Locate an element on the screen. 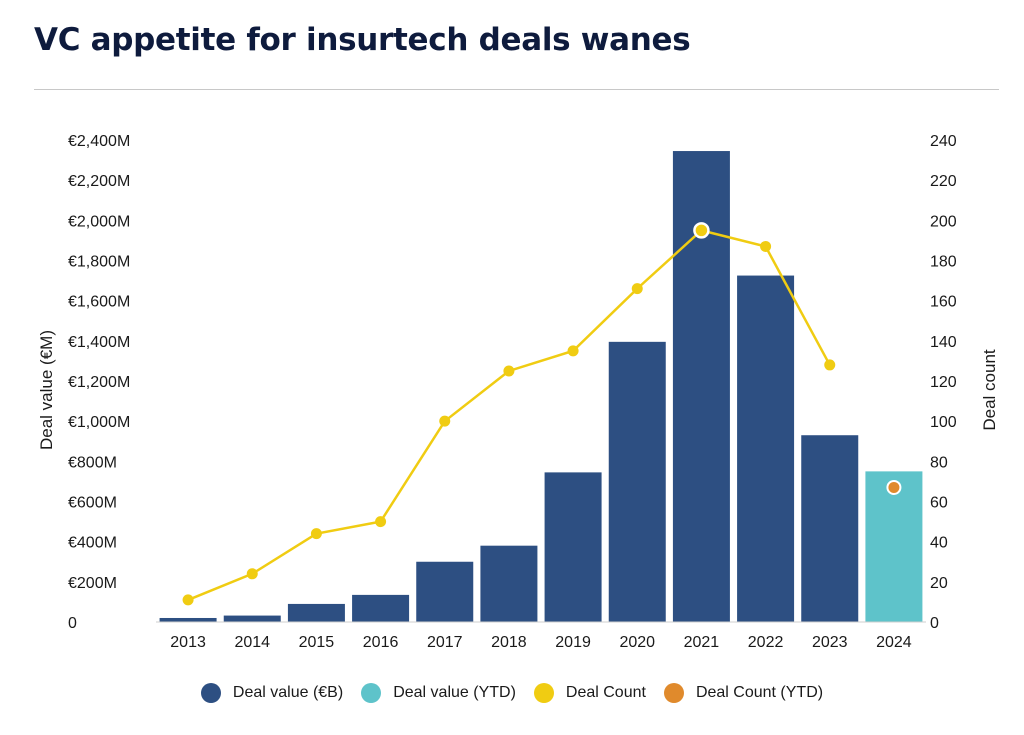  legend-item: Deal value (€B) is located at coordinates (272, 693).